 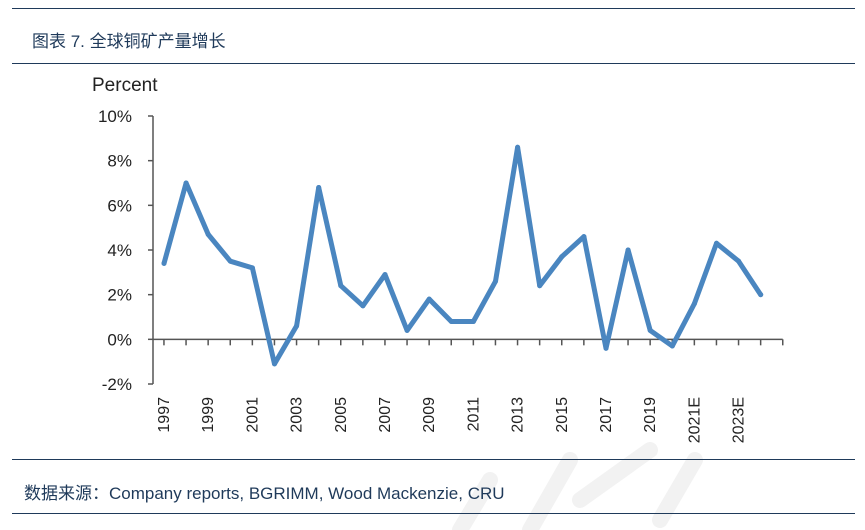 I want to click on top-rule, so click(x=433, y=8).